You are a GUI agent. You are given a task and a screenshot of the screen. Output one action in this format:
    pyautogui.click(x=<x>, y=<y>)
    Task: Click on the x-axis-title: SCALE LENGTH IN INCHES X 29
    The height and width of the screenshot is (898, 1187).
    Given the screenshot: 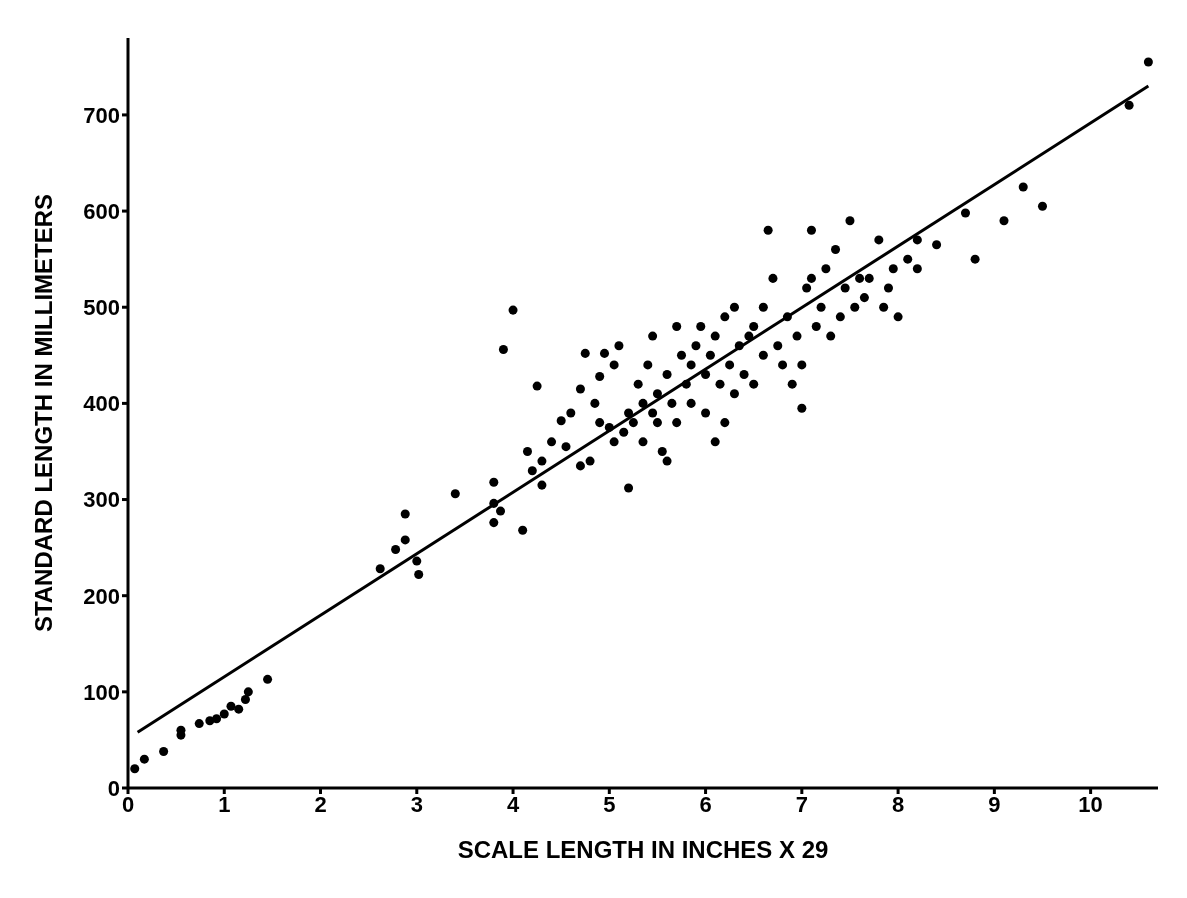 What is the action you would take?
    pyautogui.click(x=643, y=849)
    